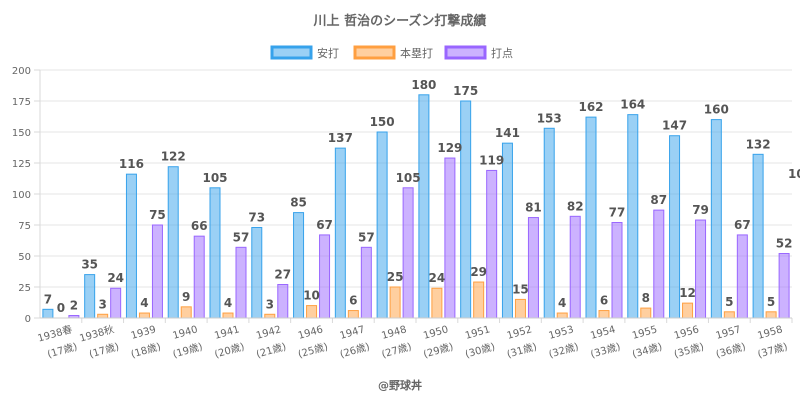 The image size is (800, 404). Describe the element at coordinates (520, 289) in the screenshot. I see `data-label: 15` at that location.